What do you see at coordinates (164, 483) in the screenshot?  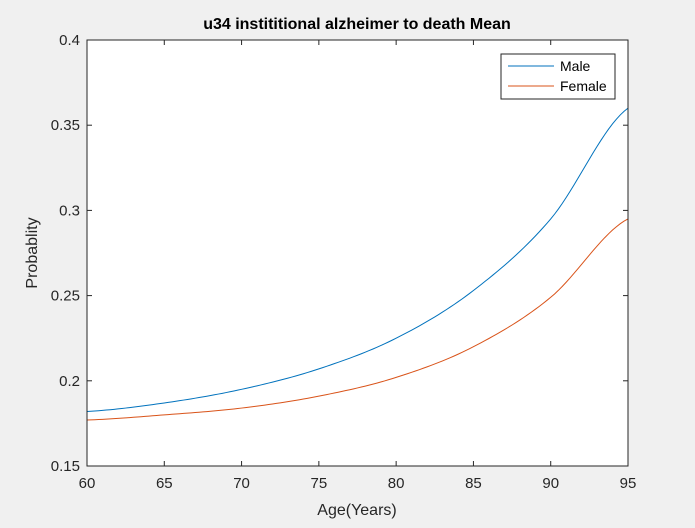 I see `x-tick-label: 65` at bounding box center [164, 483].